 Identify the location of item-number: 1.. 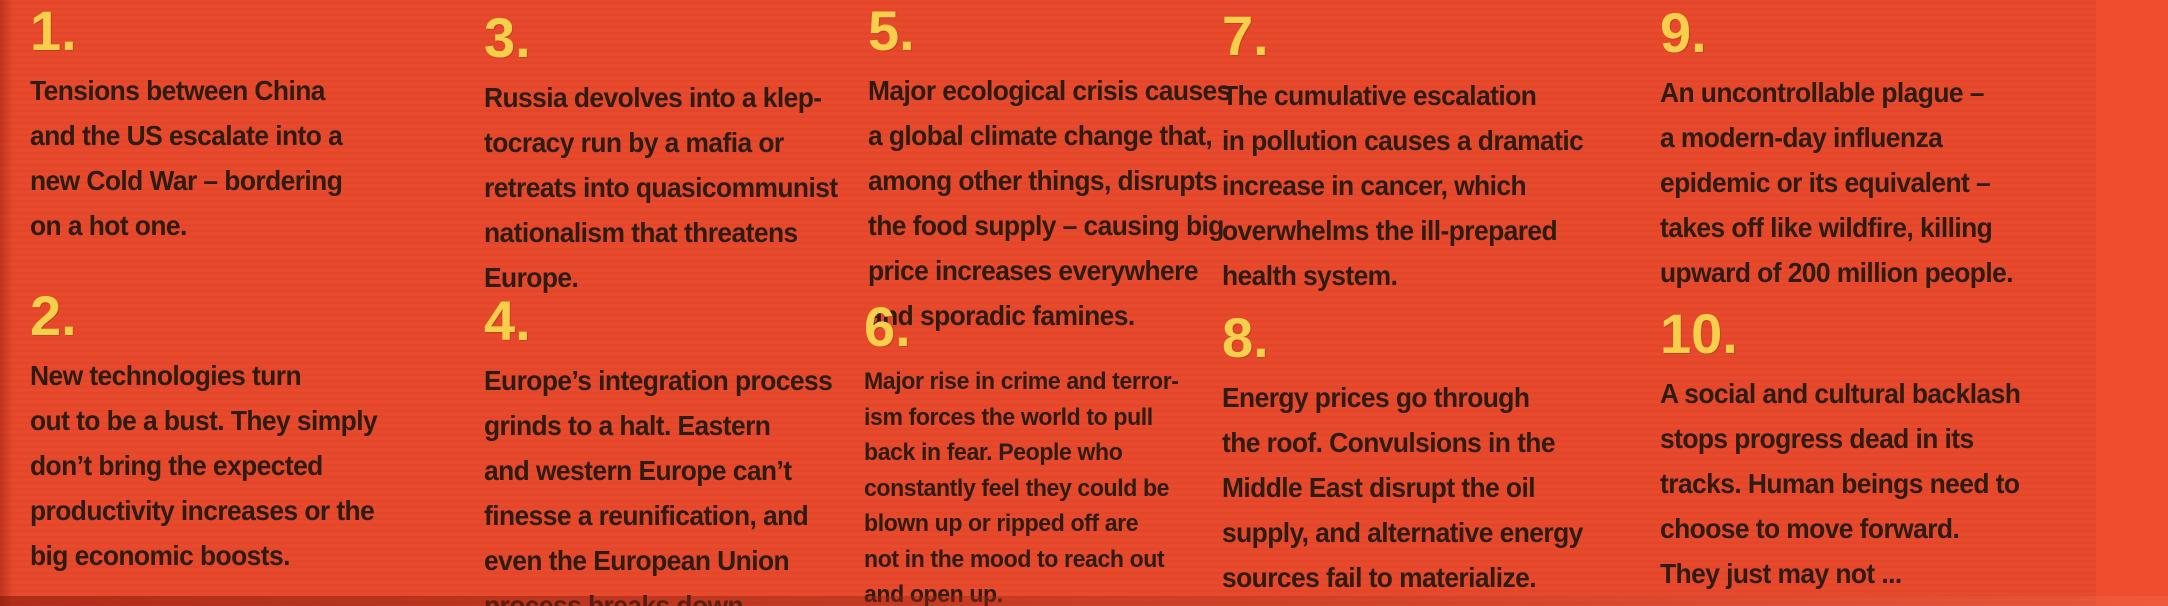
(53, 31).